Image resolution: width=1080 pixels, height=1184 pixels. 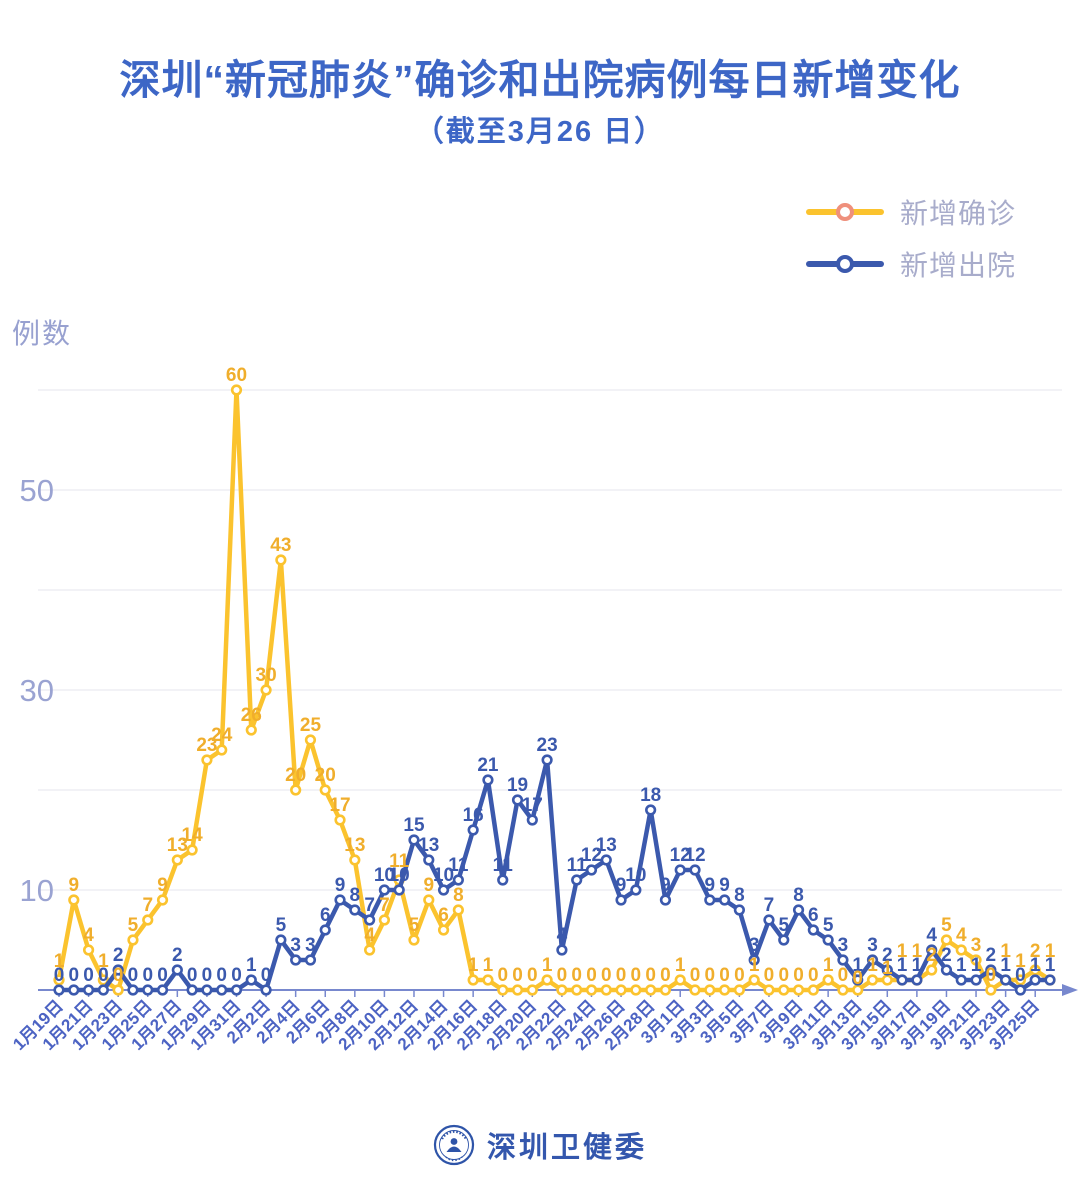 What do you see at coordinates (844, 212) in the screenshot?
I see `legend-marker-confirmed-icon` at bounding box center [844, 212].